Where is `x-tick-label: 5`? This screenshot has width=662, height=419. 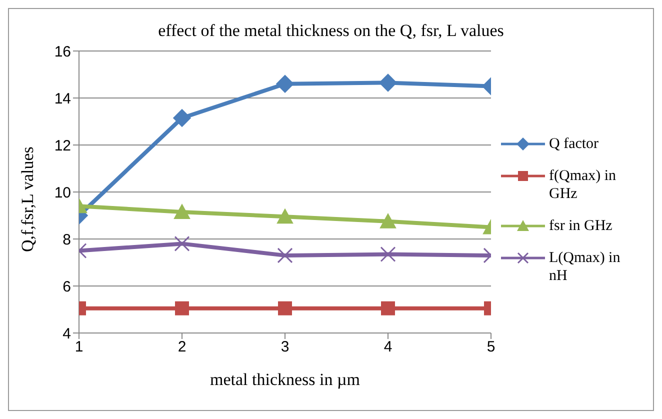
x-tick-label: 5 is located at coordinates (491, 347).